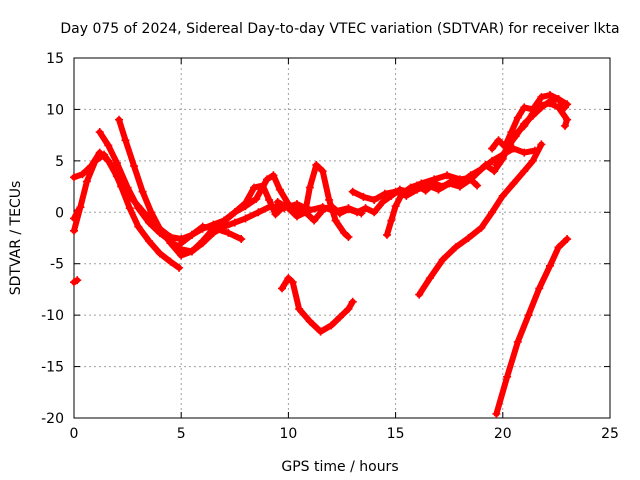  What do you see at coordinates (317, 305) in the screenshot?
I see `series-sat-m` at bounding box center [317, 305].